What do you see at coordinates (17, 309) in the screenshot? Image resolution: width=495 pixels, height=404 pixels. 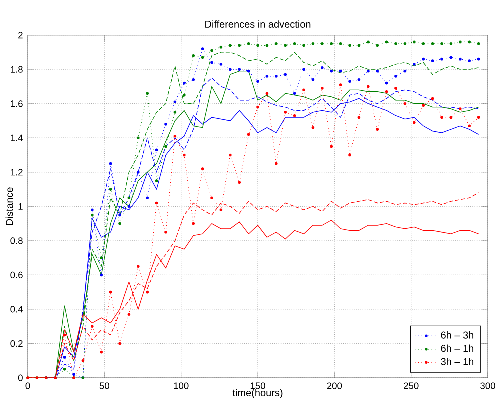 I see `y-tick-label: 0.4` at bounding box center [17, 309].